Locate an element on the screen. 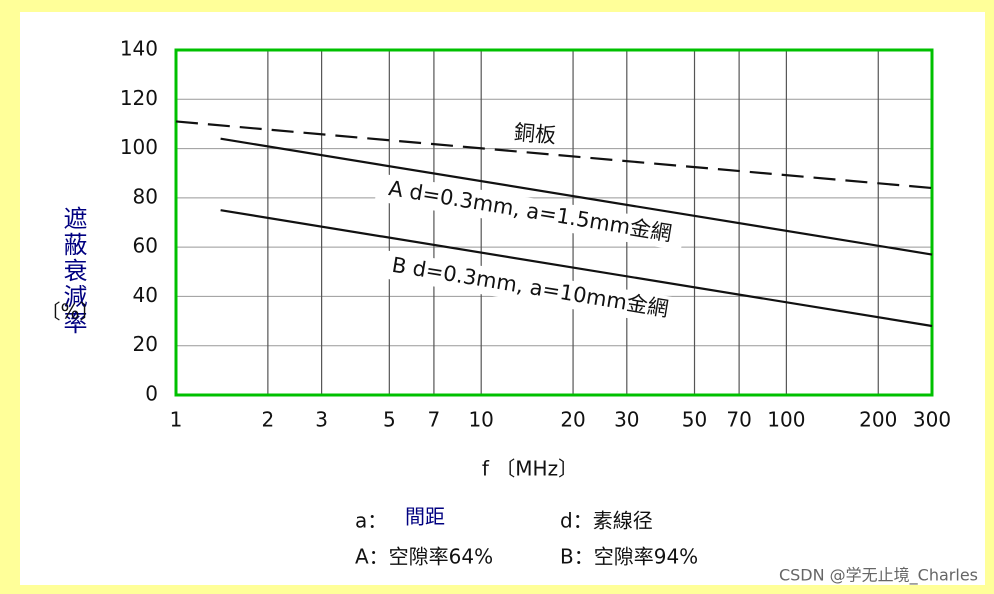 Image resolution: width=994 pixels, height=594 pixels. x-tick-label: 5 is located at coordinates (389, 420).